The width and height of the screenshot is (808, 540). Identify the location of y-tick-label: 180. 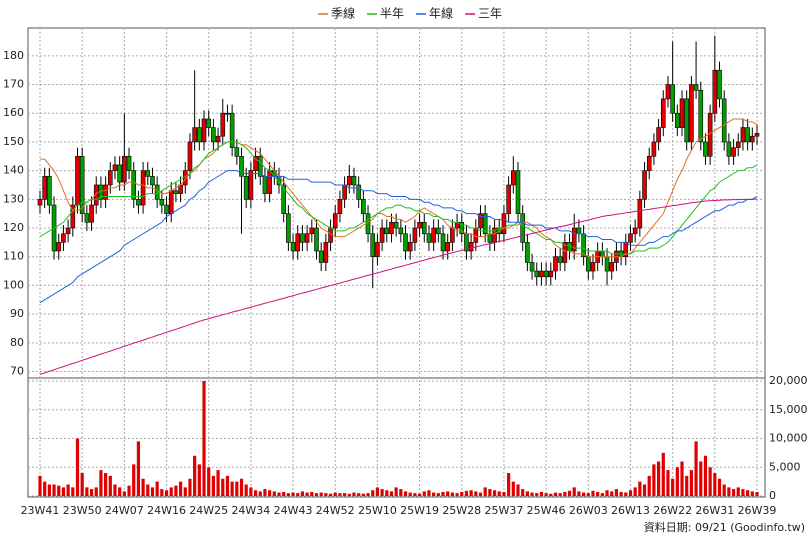
(13, 55).